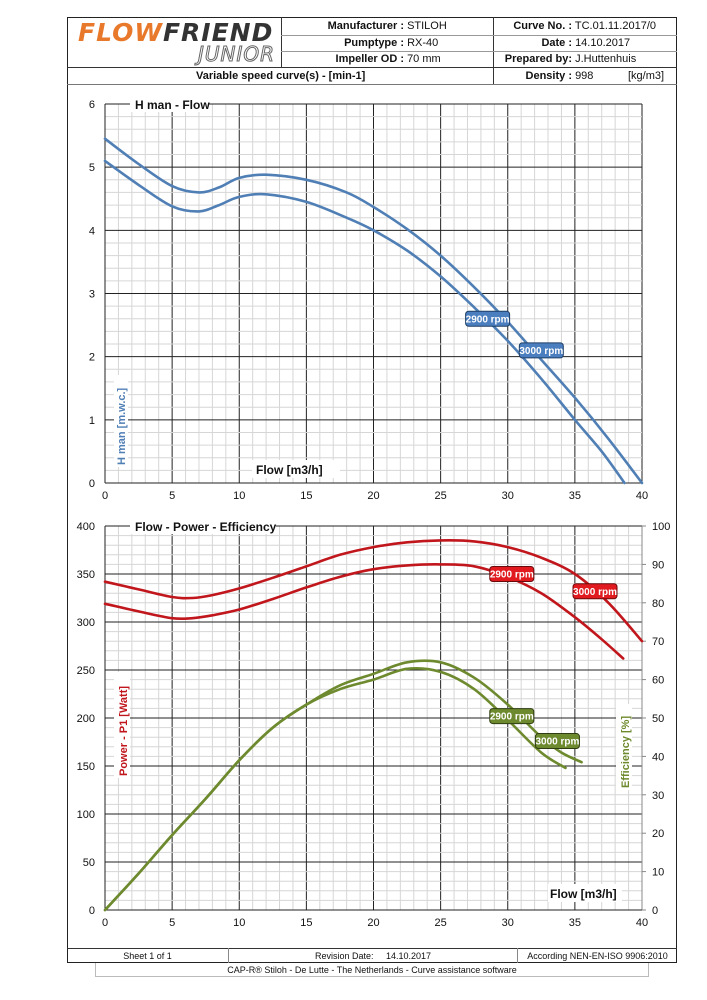 This screenshot has width=707, height=1000. Describe the element at coordinates (344, 956) in the screenshot. I see `revision-label: Revision Date:` at that location.